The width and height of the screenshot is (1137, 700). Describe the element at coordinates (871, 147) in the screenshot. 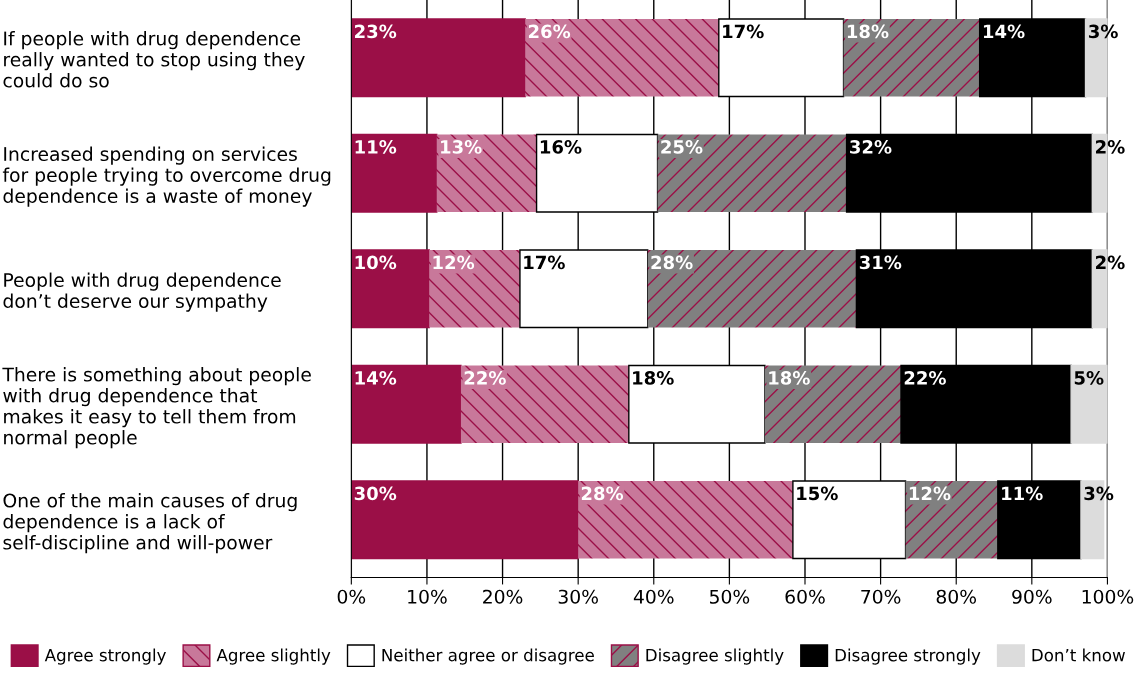

I see `data-label: 32%` at that location.